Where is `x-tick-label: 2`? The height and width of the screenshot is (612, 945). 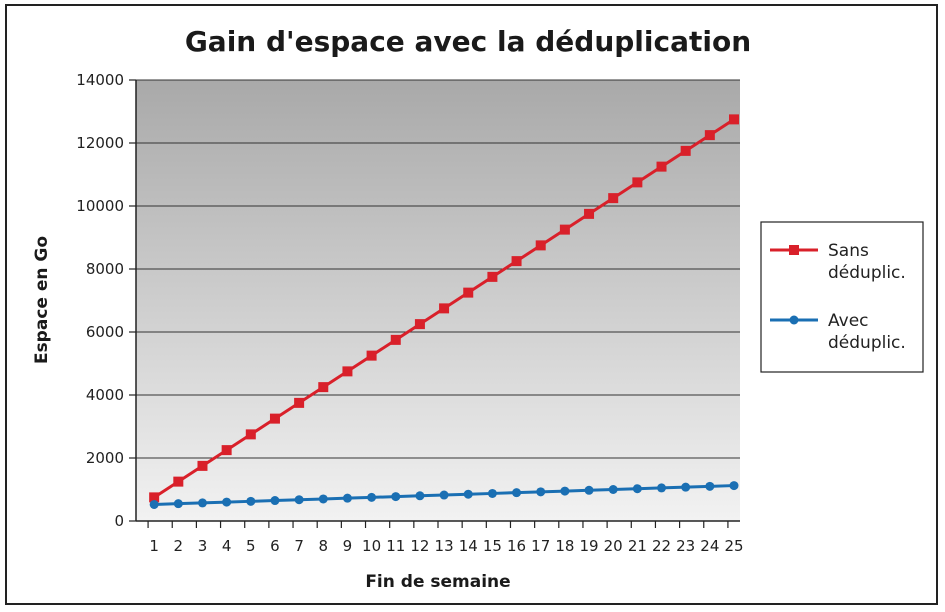
x-tick-label: 2 is located at coordinates (179, 546).